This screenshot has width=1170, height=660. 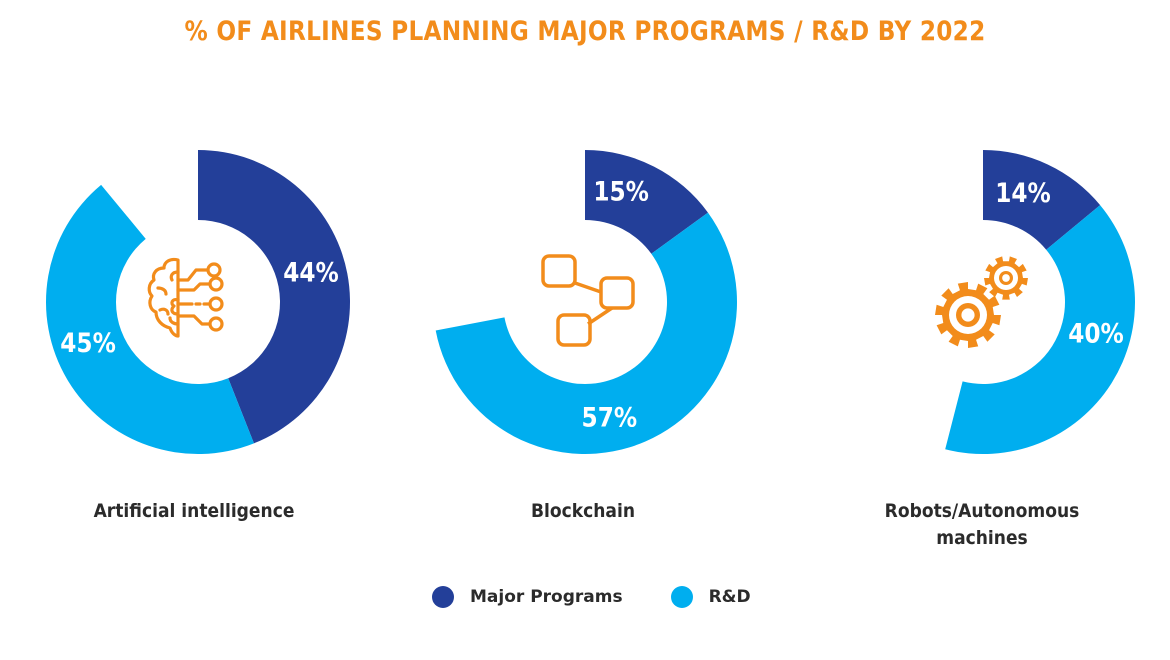 I want to click on donut-blockchain, so click(x=586, y=302).